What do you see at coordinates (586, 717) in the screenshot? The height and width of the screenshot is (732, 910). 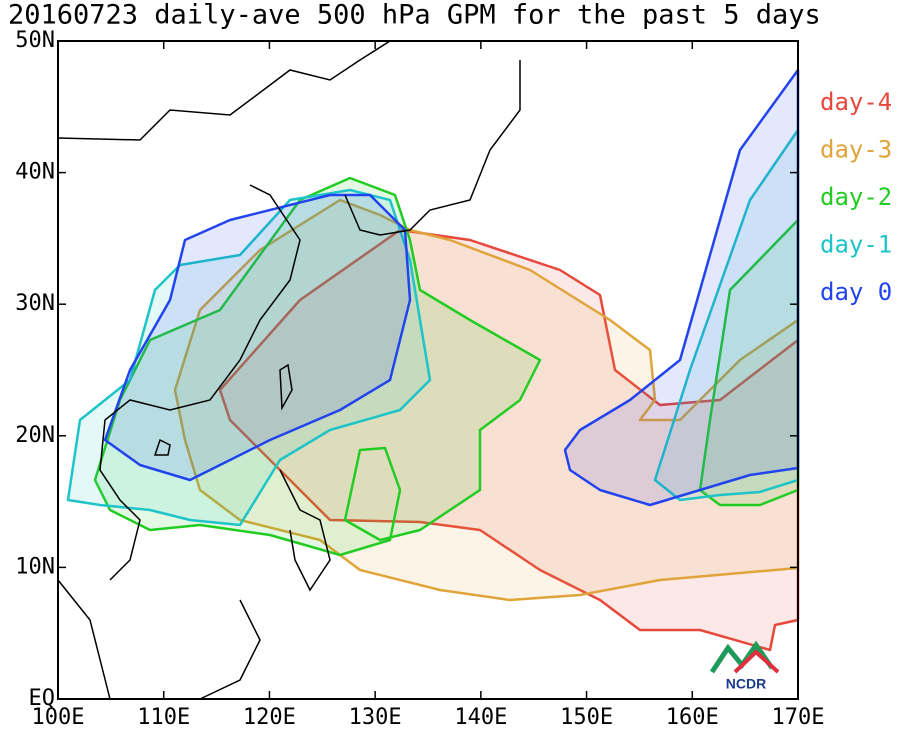 I see `x-tick-label: 150E` at bounding box center [586, 717].